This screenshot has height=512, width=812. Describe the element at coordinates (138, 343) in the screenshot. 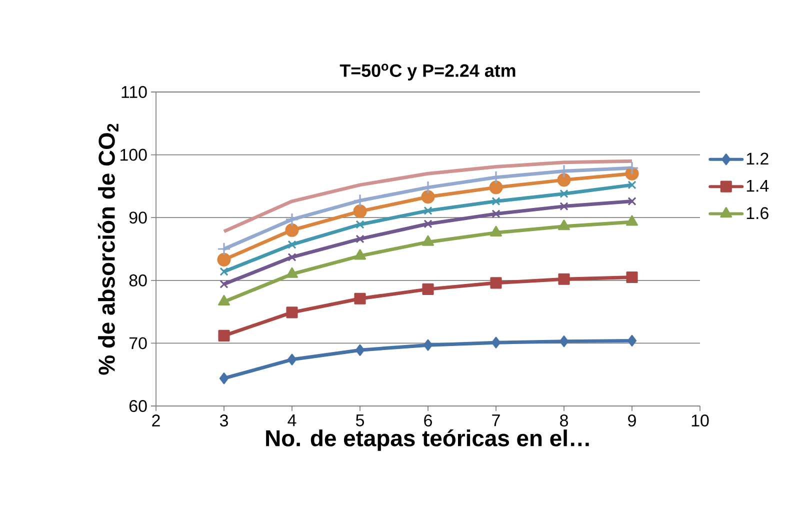

I see `y-tick-label: 70` at that location.